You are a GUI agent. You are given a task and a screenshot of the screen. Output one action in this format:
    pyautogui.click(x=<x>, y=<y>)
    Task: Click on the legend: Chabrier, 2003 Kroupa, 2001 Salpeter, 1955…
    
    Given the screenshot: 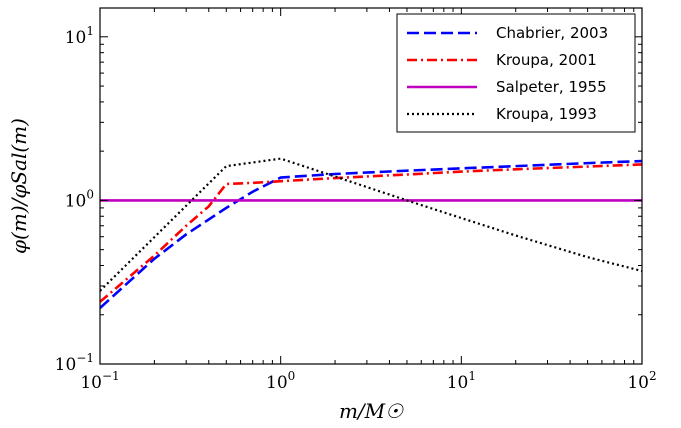 What is the action you would take?
    pyautogui.click(x=516, y=73)
    